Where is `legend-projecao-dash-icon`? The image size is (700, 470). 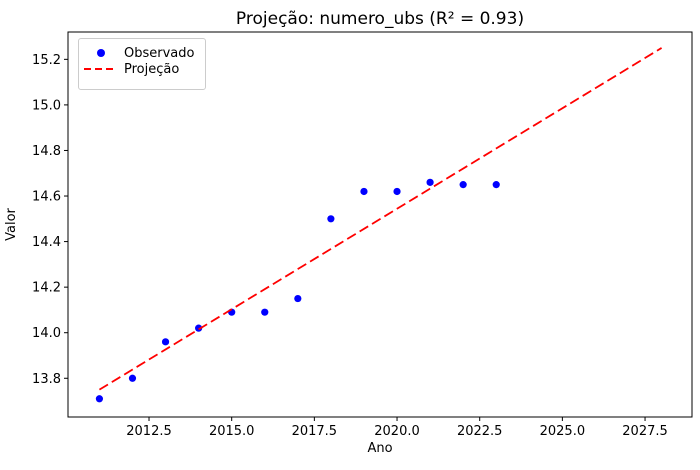
legend-projecao-dash-icon is located at coordinates (100, 69).